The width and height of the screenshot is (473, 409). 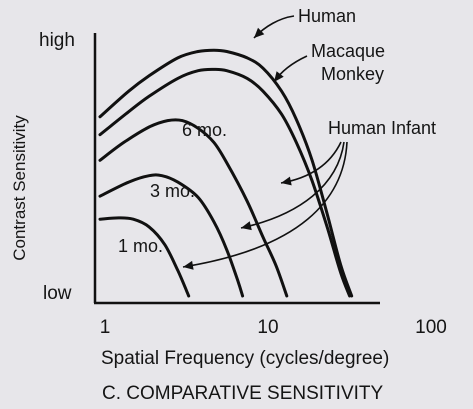 I want to click on arrow-infant-3mo, so click(x=292, y=185).